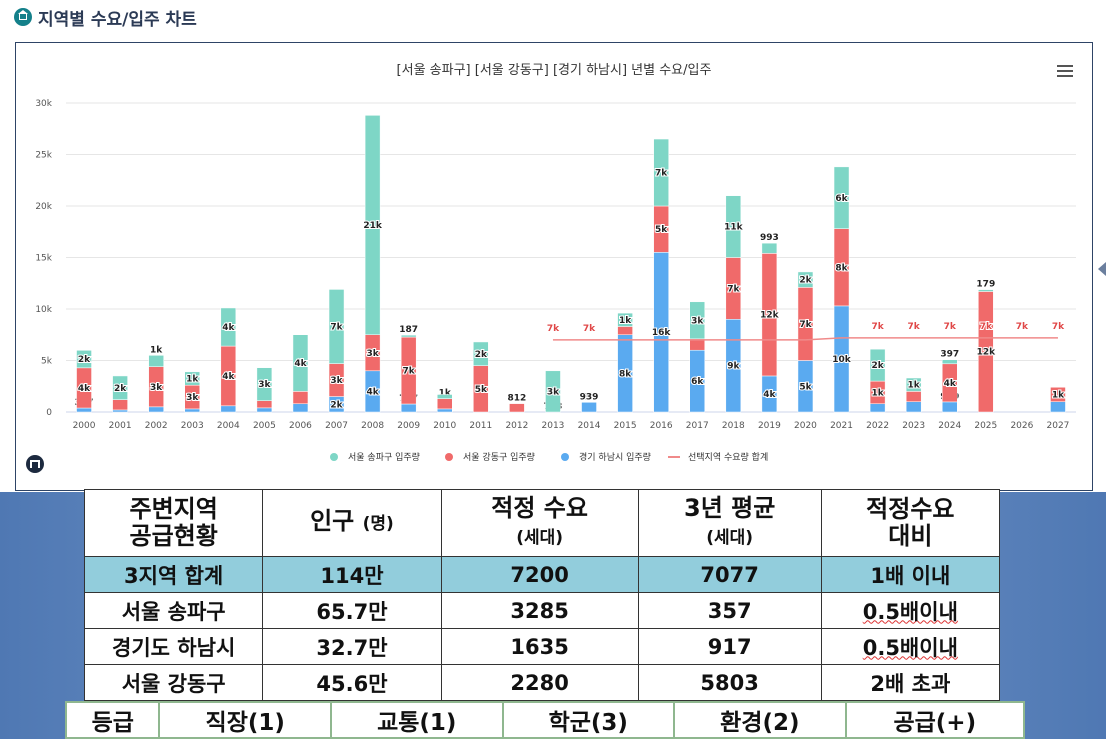 The height and width of the screenshot is (739, 1106). What do you see at coordinates (43, 207) in the screenshot?
I see `y-tick-label: 20k` at bounding box center [43, 207].